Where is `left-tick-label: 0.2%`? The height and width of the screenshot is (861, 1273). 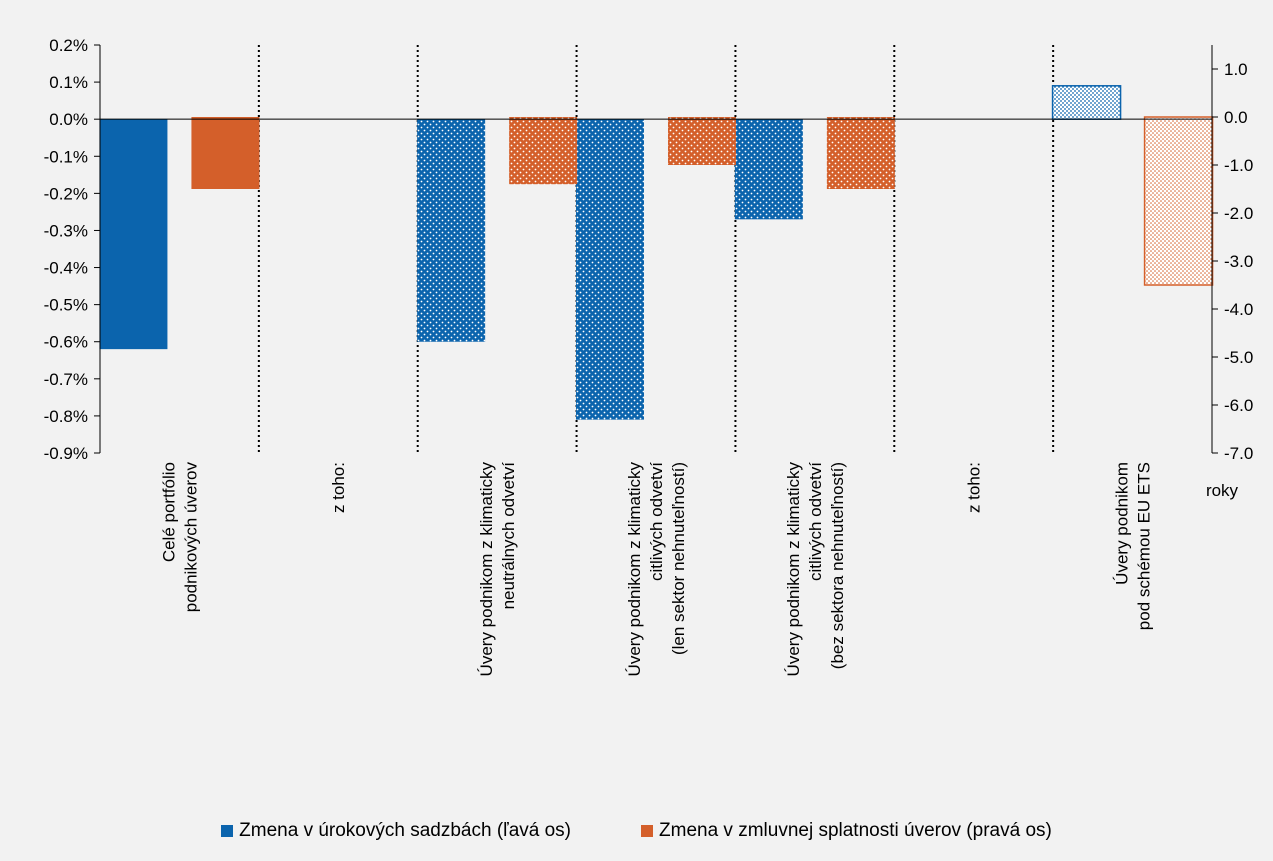 left-tick-label: 0.2% is located at coordinates (68, 45).